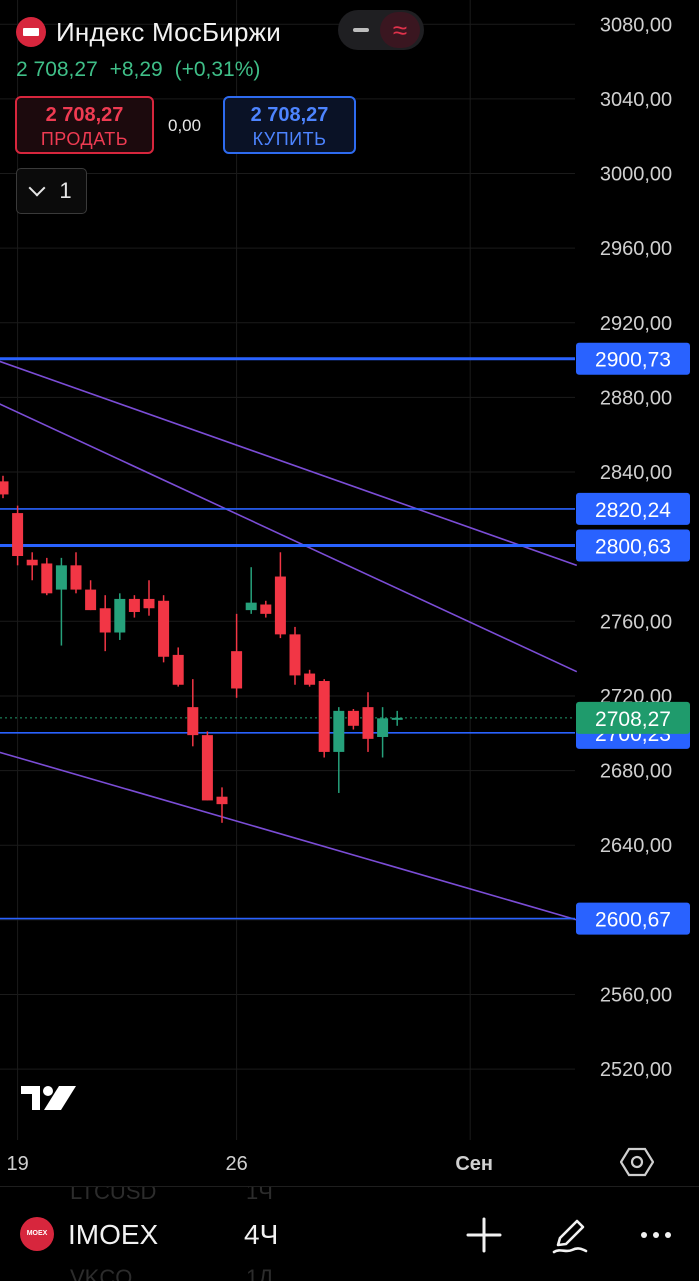 The height and width of the screenshot is (1281, 699). I want to click on price-change-percent: (+0,31%), so click(217, 69).